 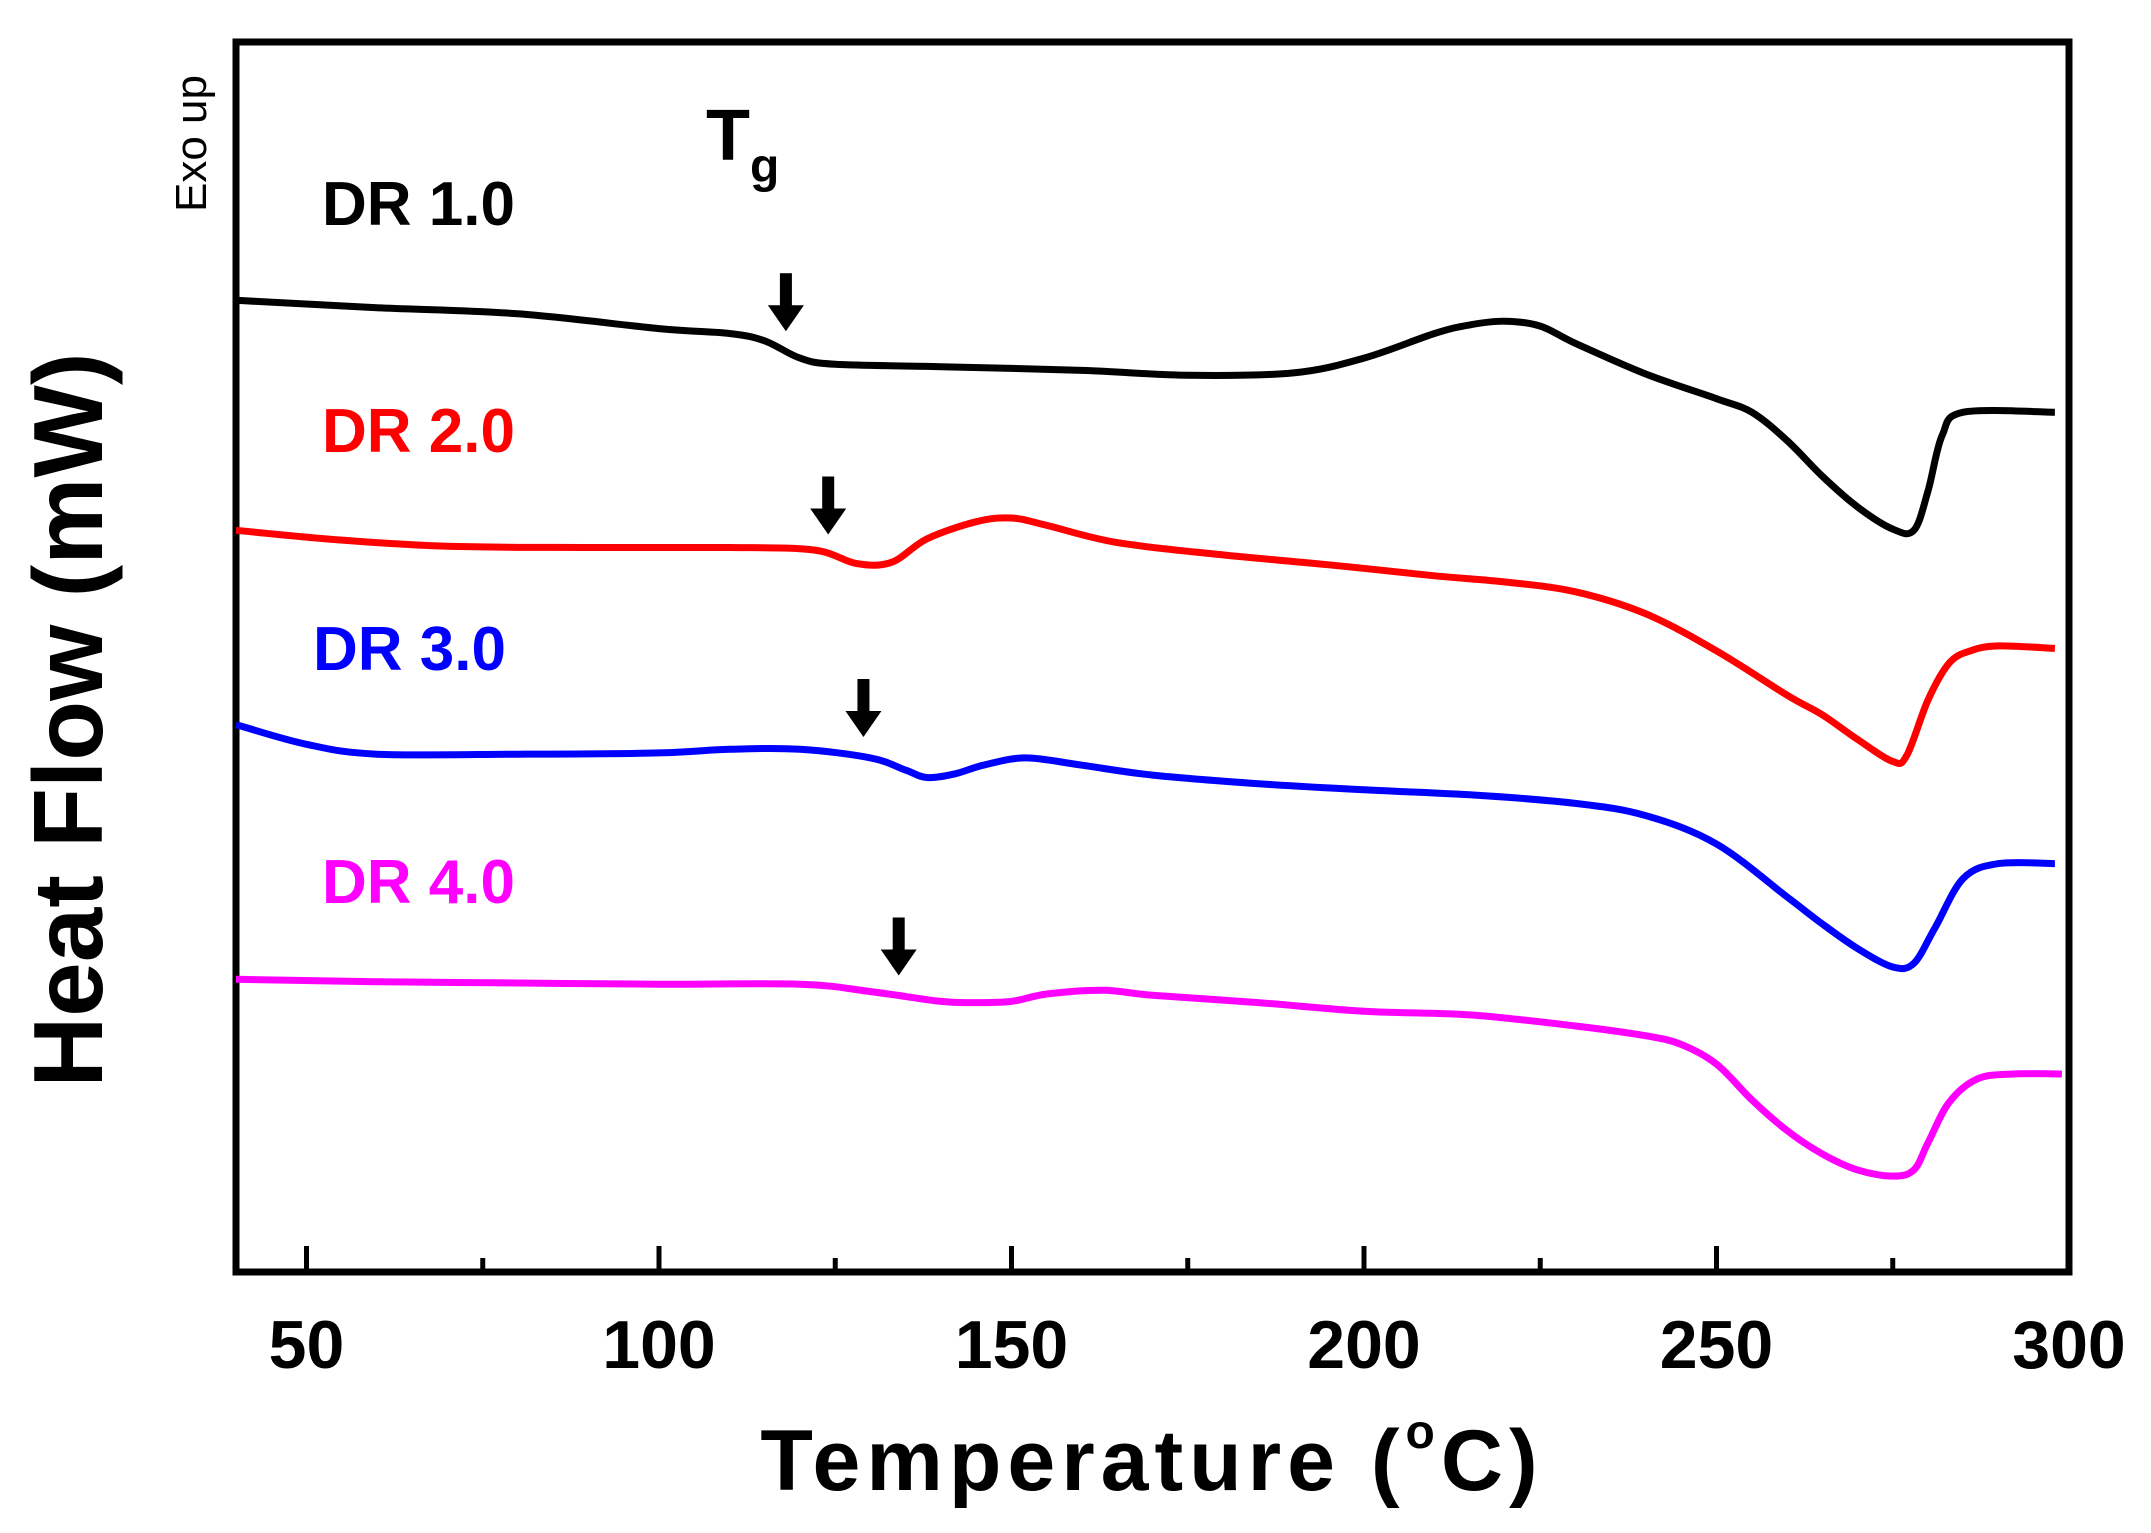 What do you see at coordinates (2068, 1345) in the screenshot?
I see `x-tick-label-300: 300` at bounding box center [2068, 1345].